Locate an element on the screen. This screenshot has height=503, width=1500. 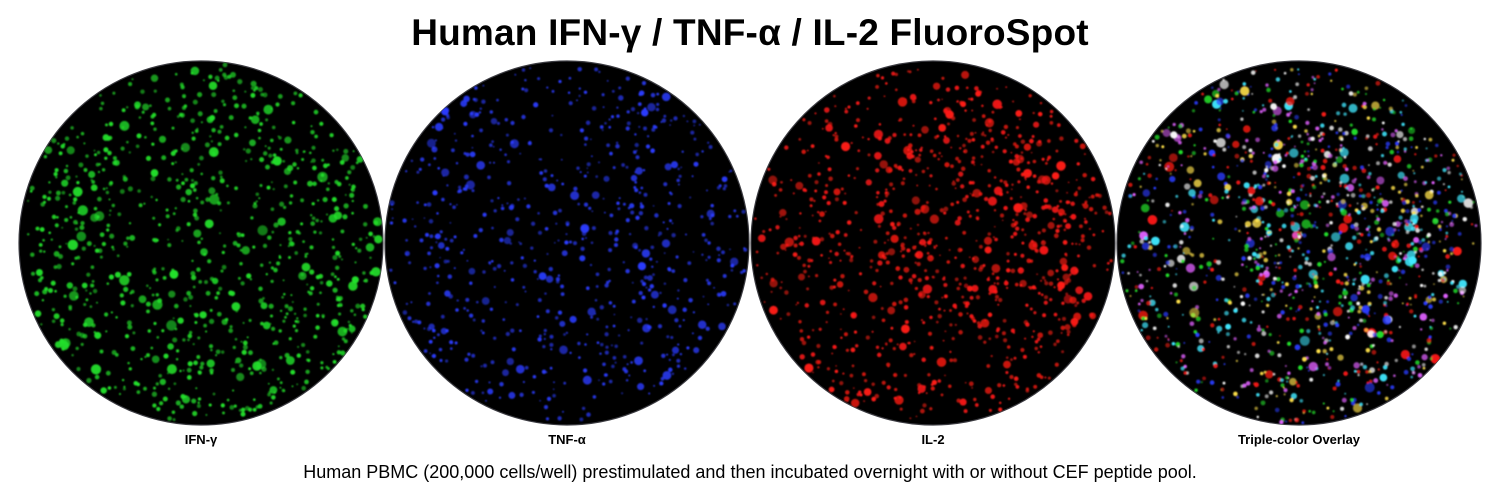
well-label-ifn-gamma: IFN-γ is located at coordinates (201, 439).